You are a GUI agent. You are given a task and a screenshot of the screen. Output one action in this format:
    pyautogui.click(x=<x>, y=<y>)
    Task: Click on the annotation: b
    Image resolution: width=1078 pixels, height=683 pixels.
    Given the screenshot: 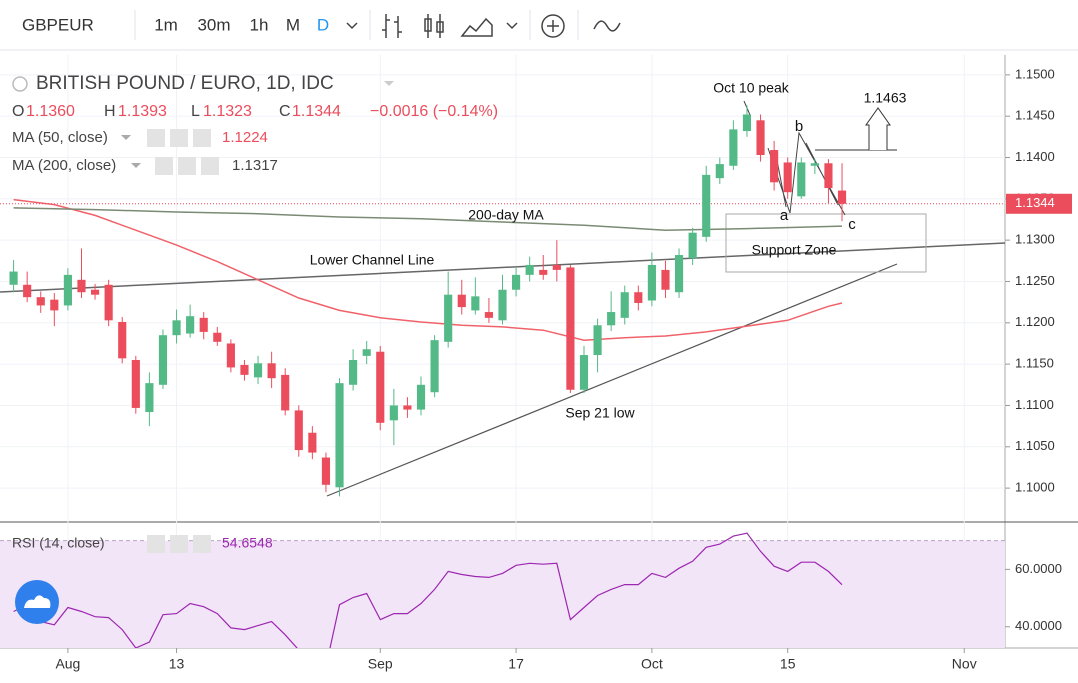 What is the action you would take?
    pyautogui.click(x=799, y=126)
    